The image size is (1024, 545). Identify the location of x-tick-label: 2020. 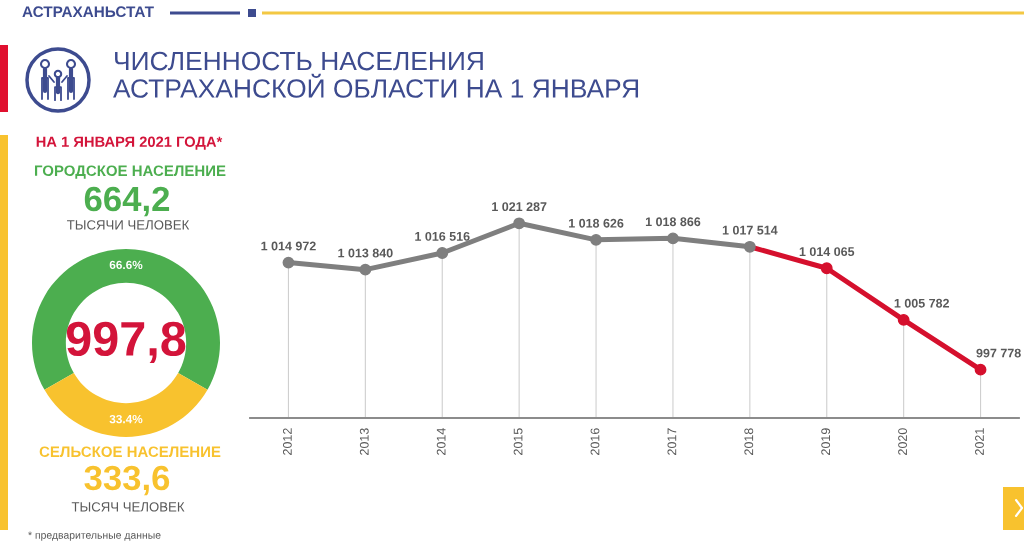
(903, 441).